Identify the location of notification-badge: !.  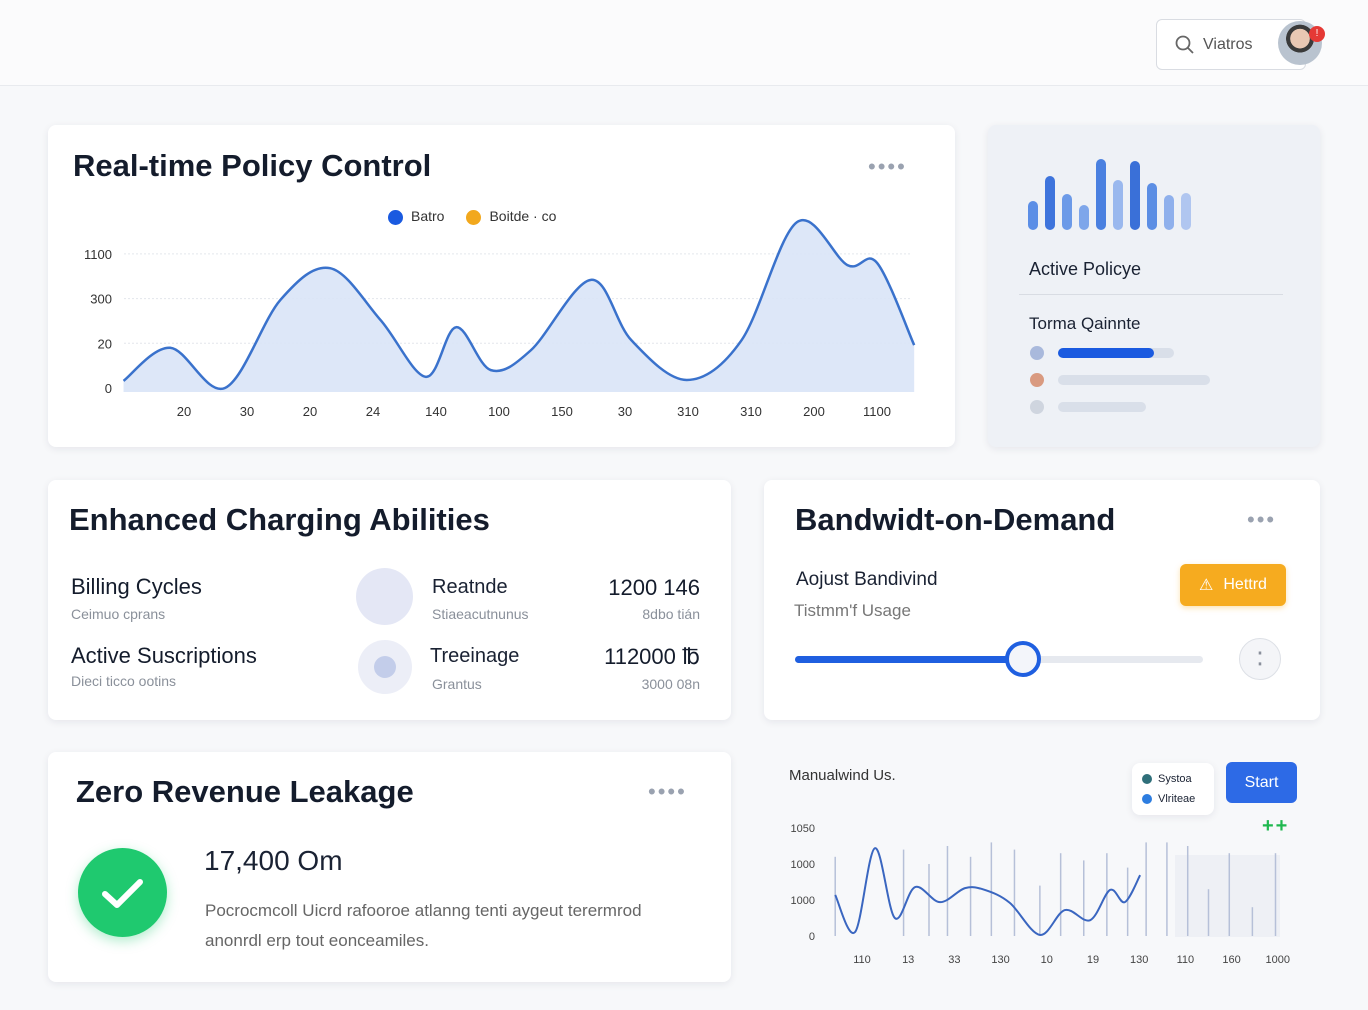
(1317, 34).